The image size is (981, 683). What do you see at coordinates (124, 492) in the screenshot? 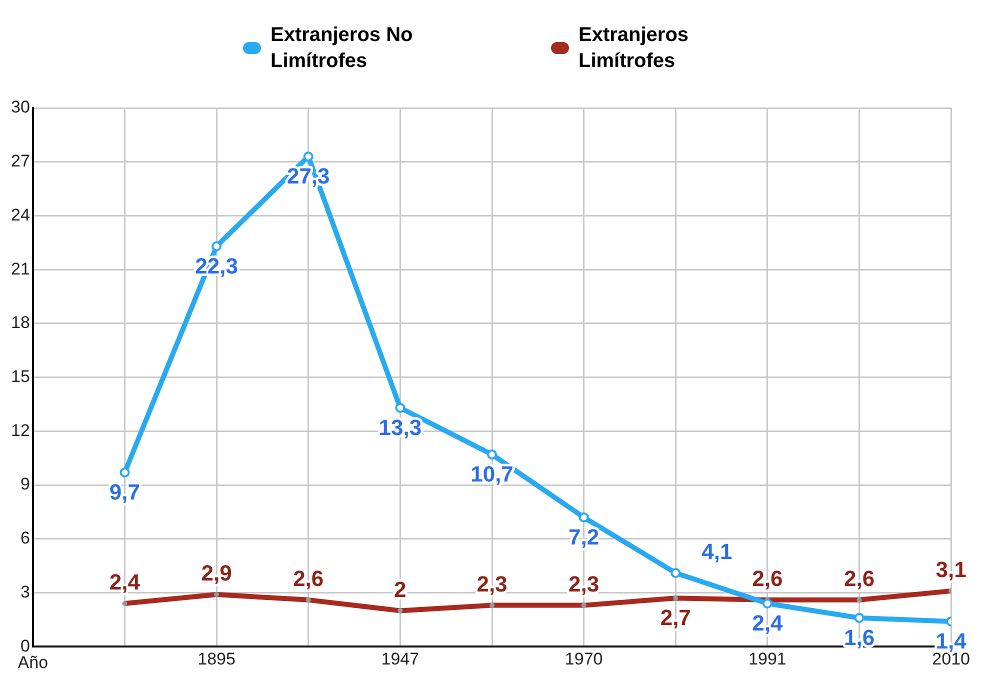
I see `data-label: 9,7` at bounding box center [124, 492].